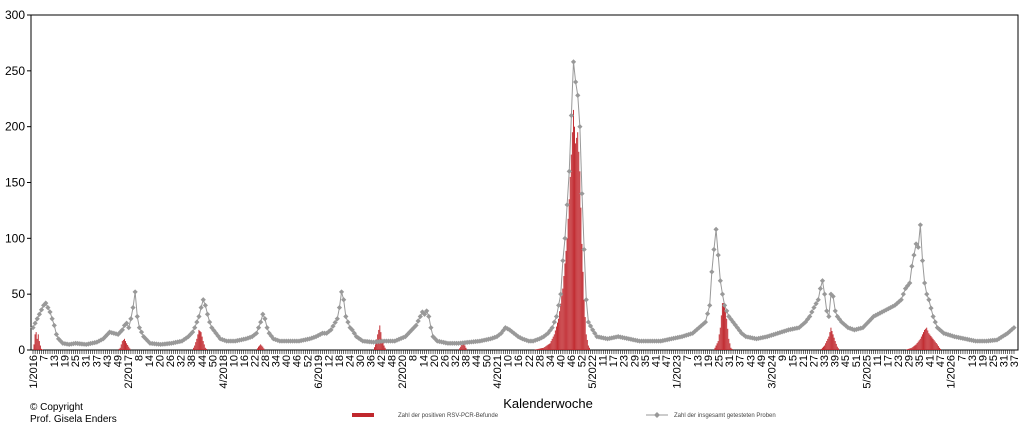  What do you see at coordinates (498, 372) in the screenshot?
I see `x-tick-label: 4/2021` at bounding box center [498, 372].